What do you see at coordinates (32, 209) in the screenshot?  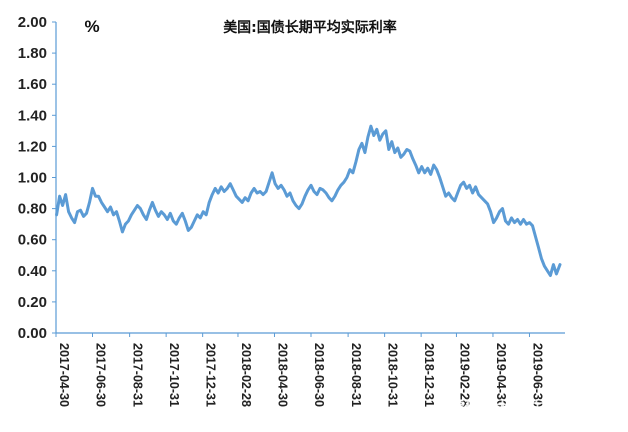 I see `y-tick-label: 0.80` at bounding box center [32, 209].